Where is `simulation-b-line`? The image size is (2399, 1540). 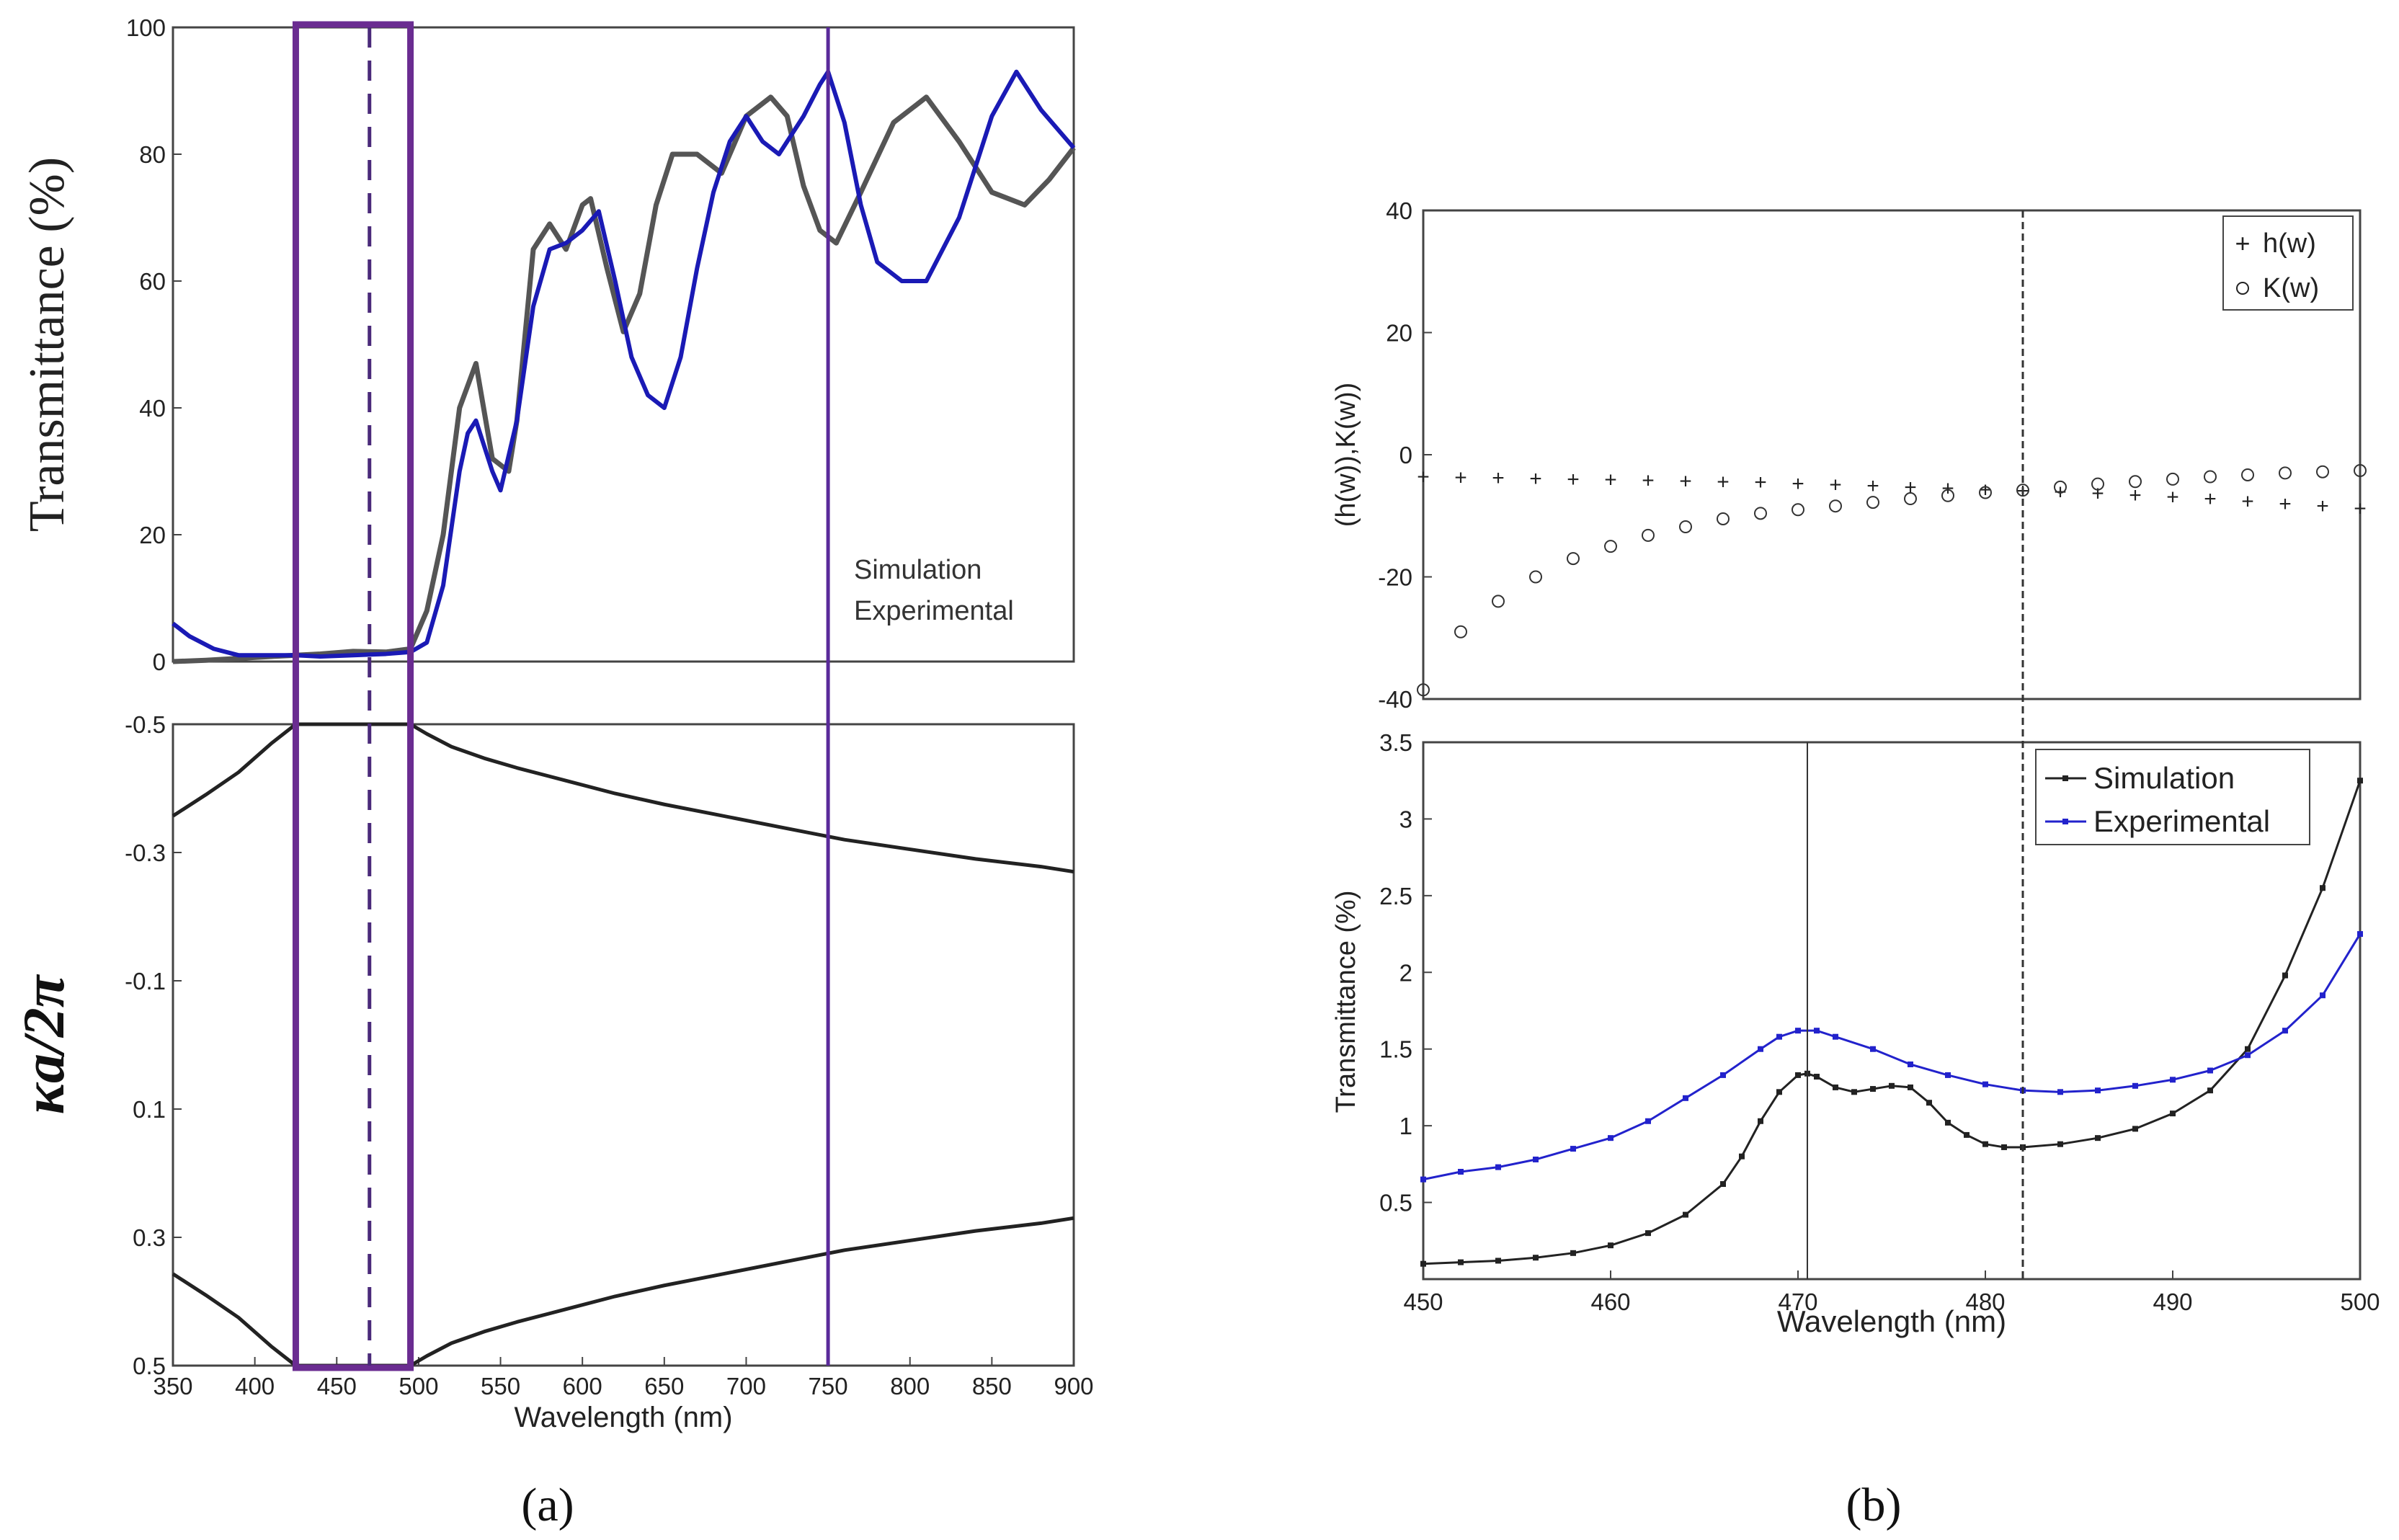 simulation-b-line is located at coordinates (1892, 1023).